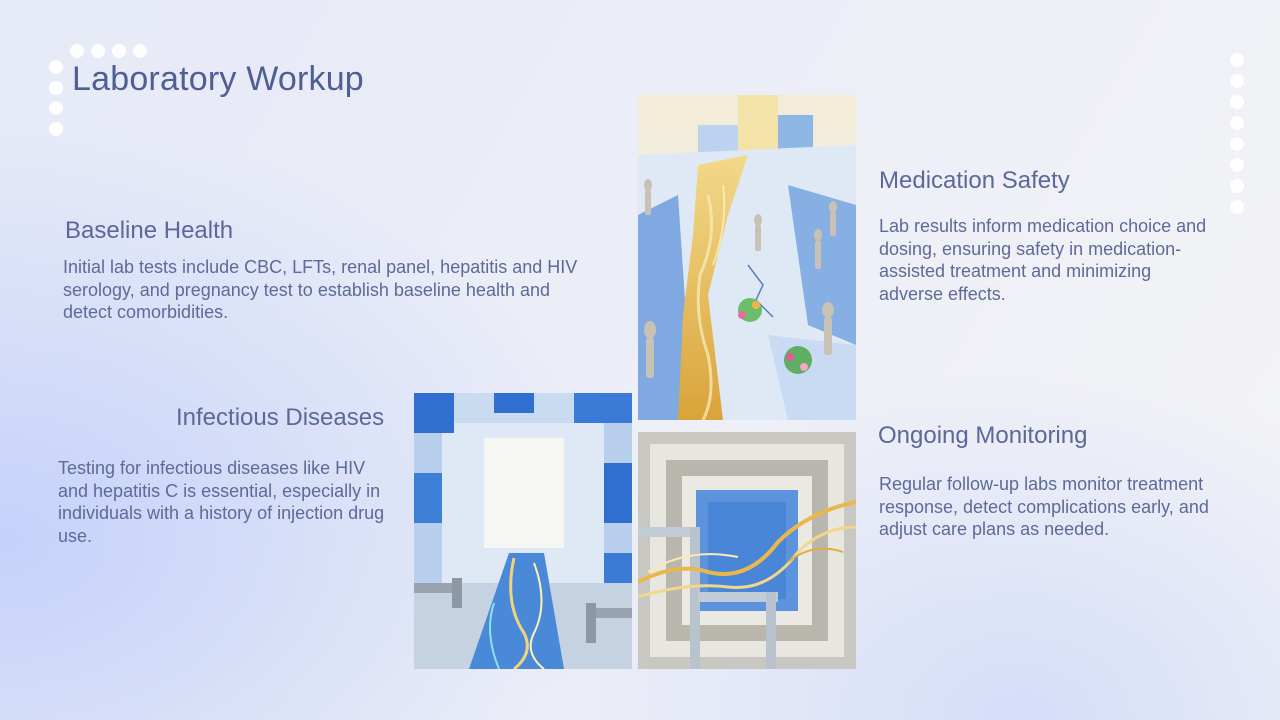  What do you see at coordinates (218, 79) in the screenshot?
I see `slide-title: Laboratory Workup` at bounding box center [218, 79].